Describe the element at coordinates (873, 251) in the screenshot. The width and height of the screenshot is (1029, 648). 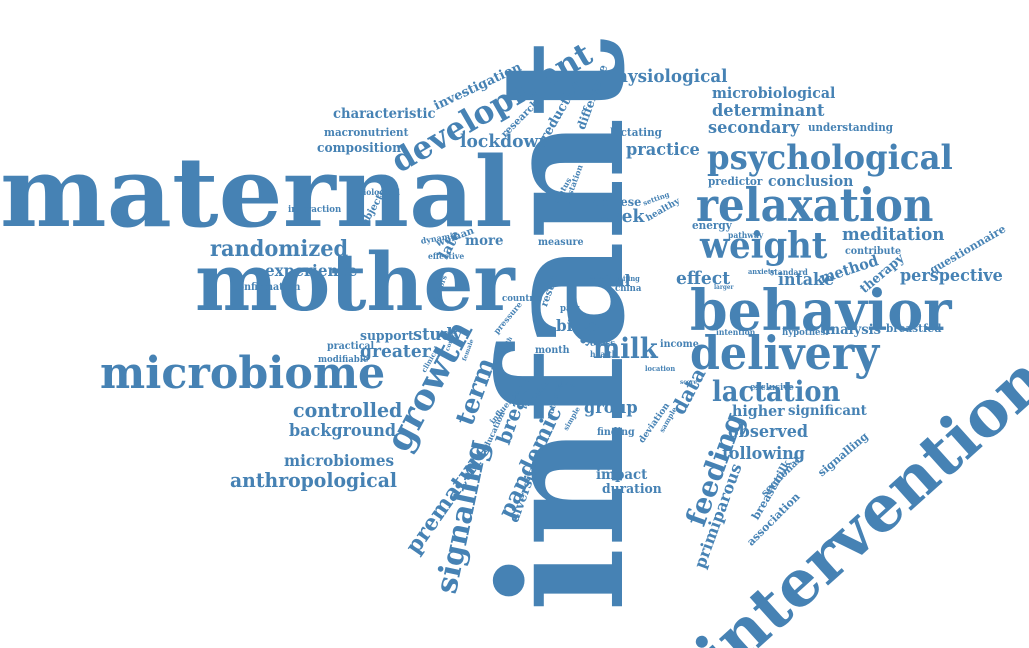
I see `word-contribute: contribute` at that location.